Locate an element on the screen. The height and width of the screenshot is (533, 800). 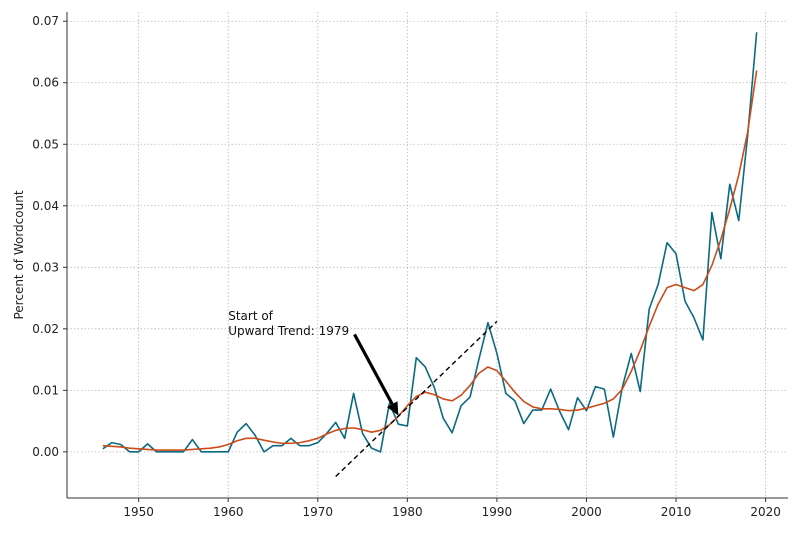
annotation-text-line2: Upward Trend: 1979 is located at coordinates (288, 331).